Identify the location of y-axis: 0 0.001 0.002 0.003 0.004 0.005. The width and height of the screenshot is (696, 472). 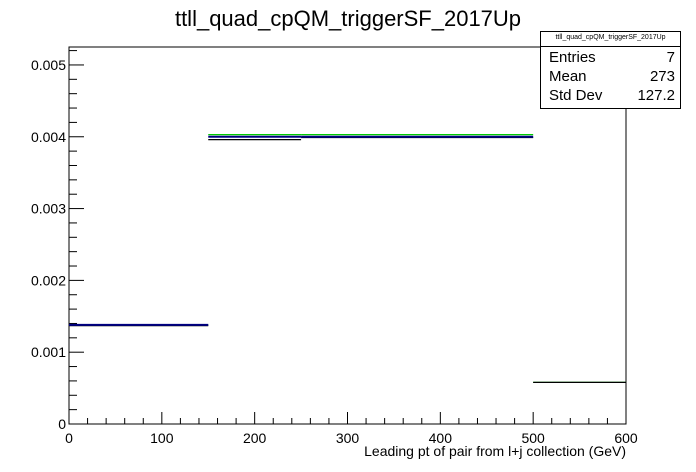
(57, 241).